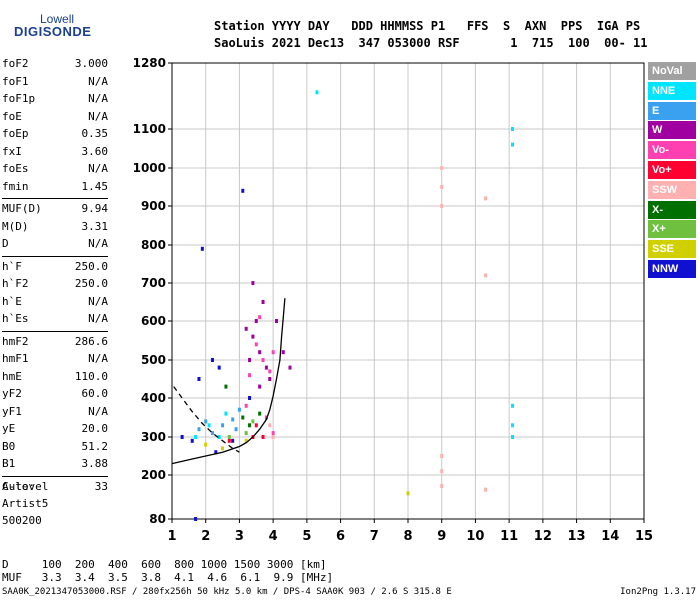  Describe the element at coordinates (15, 63) in the screenshot. I see `param-label: foF2` at that location.